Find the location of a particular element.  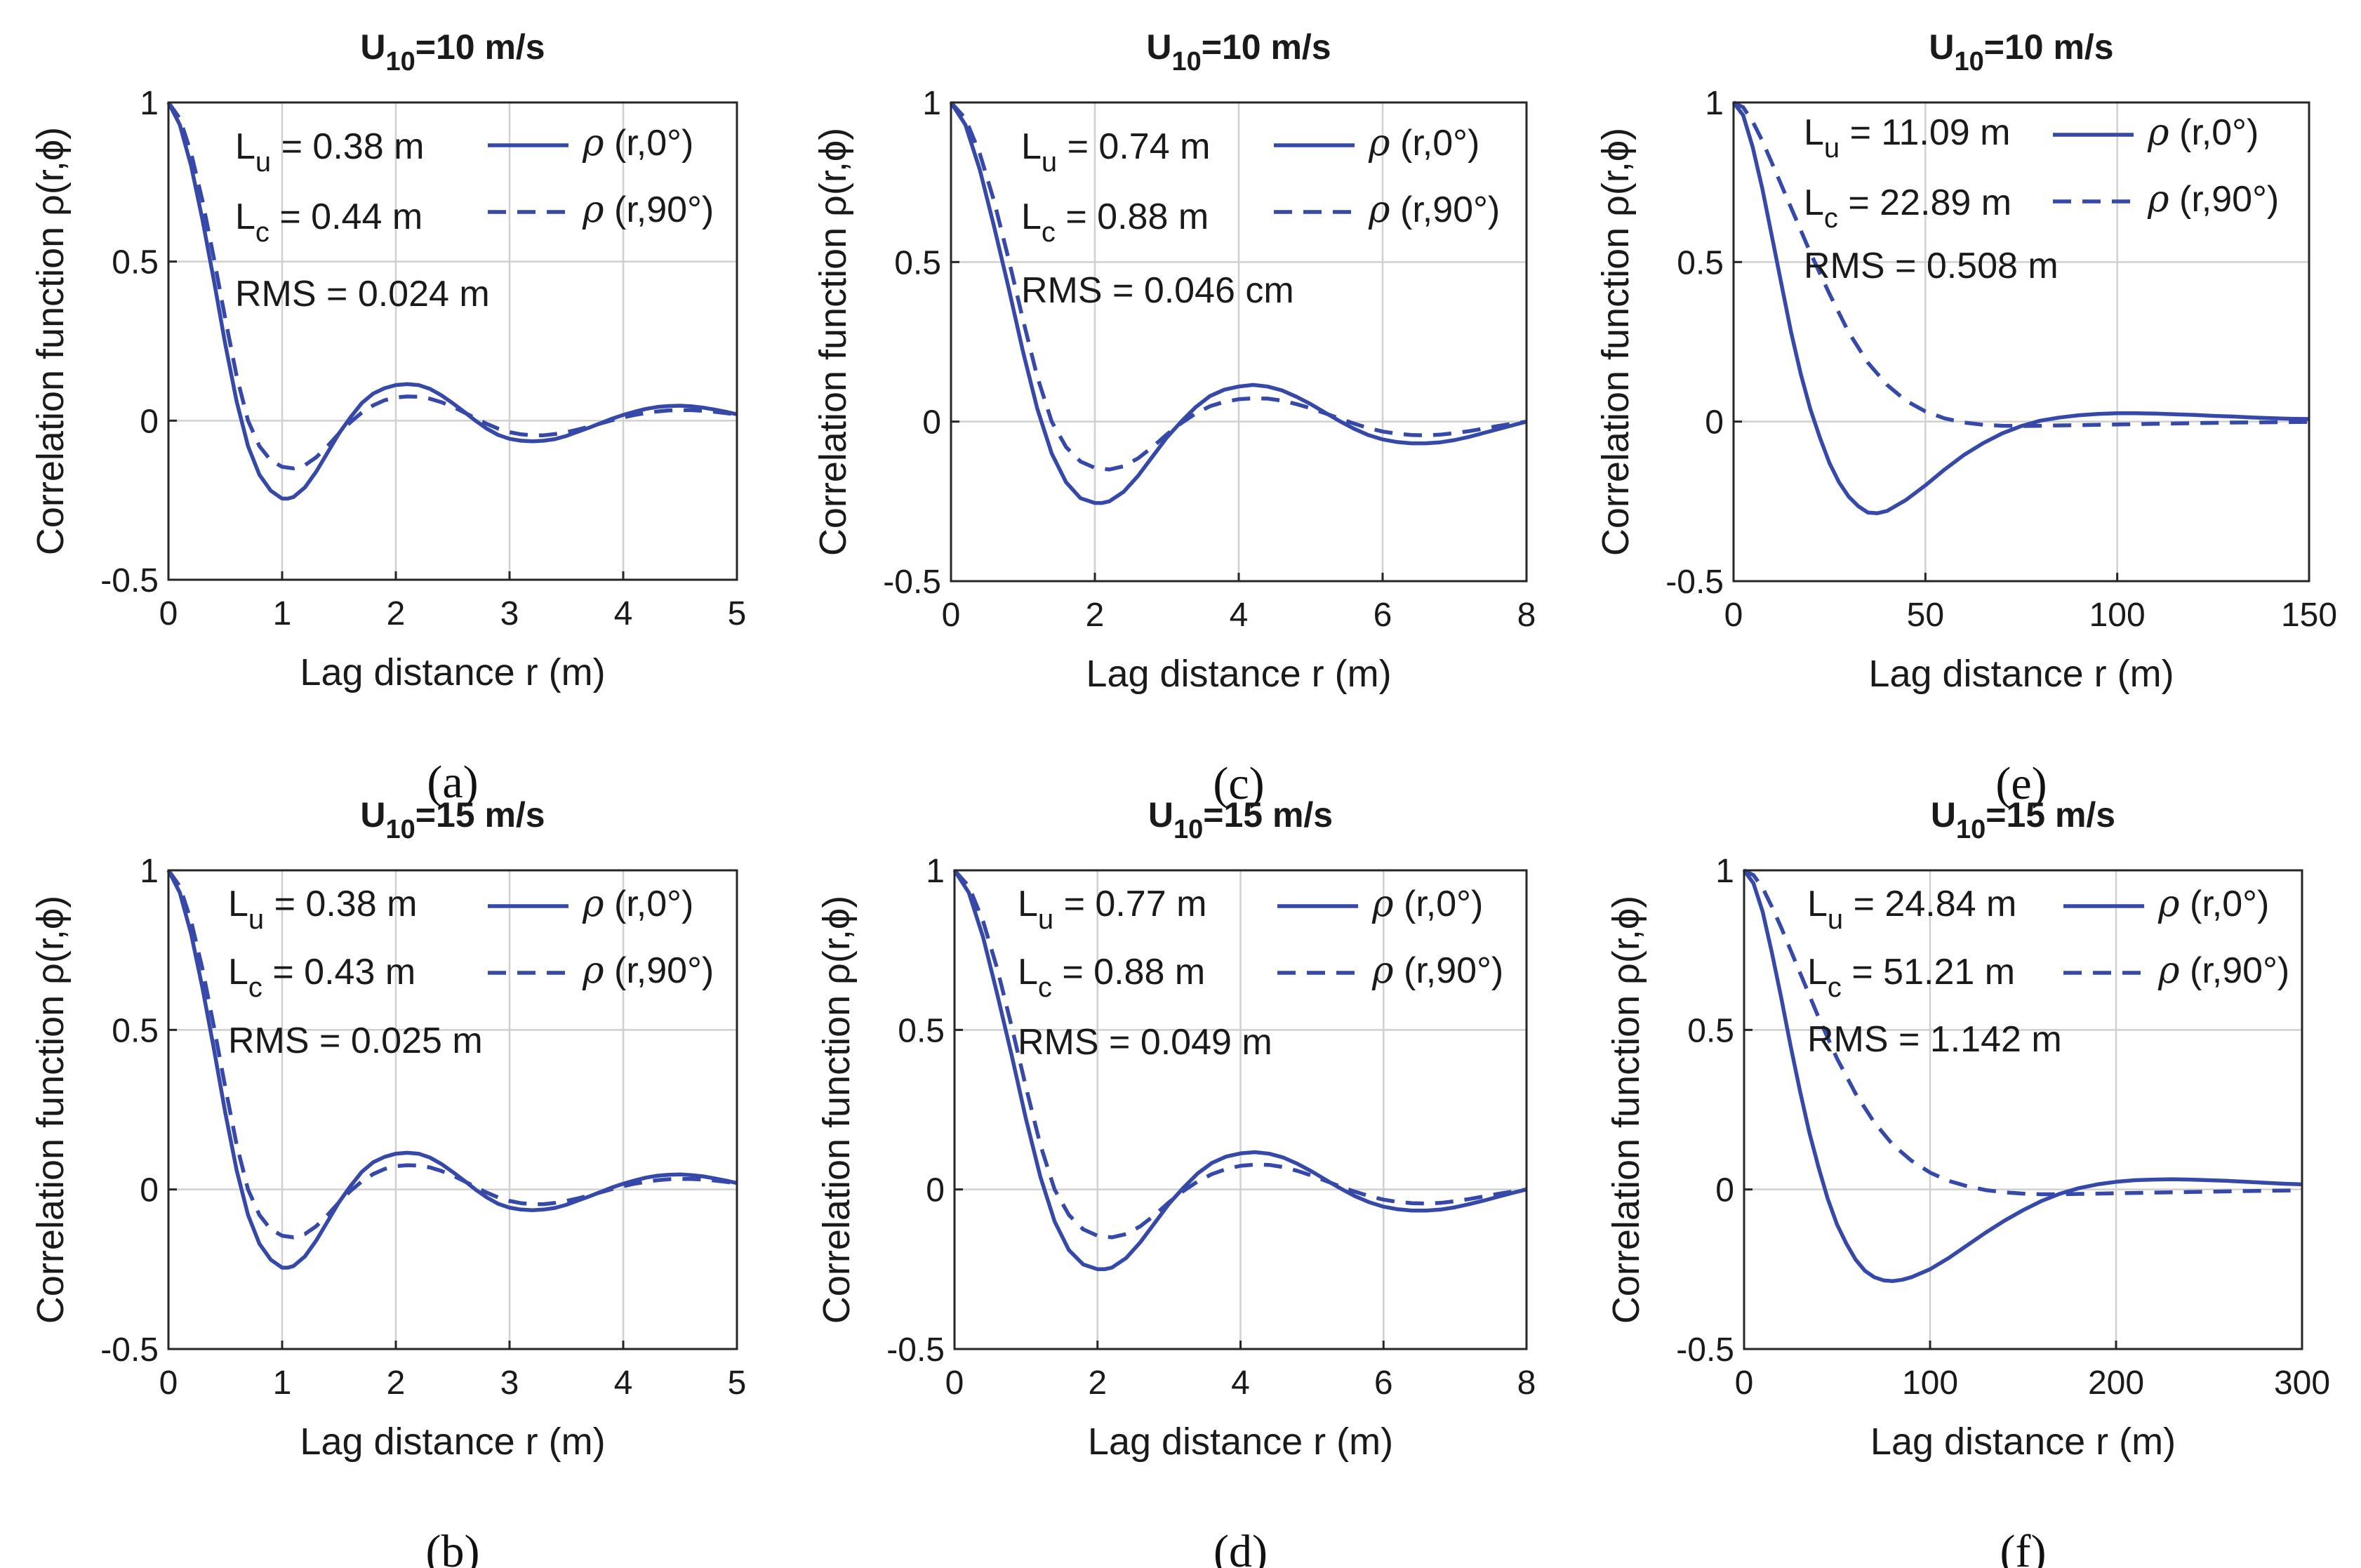

chart-title: U10=10 m/s is located at coordinates (2021, 52).